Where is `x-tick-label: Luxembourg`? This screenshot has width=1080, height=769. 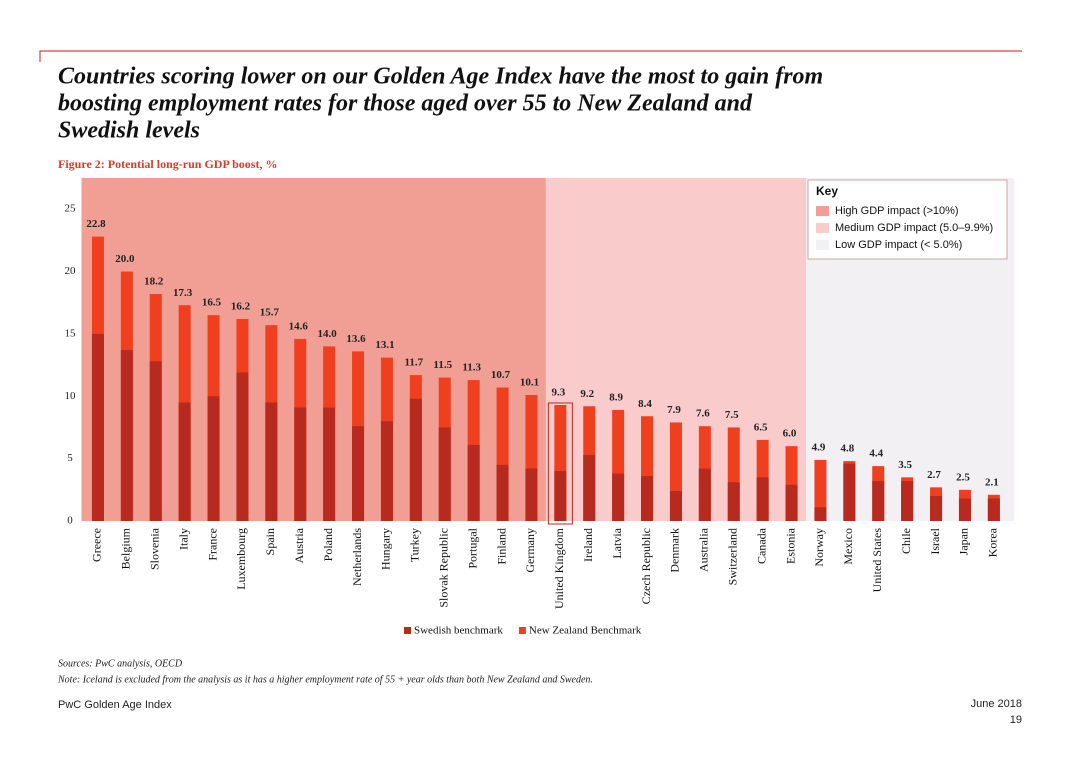 x-tick-label: Luxembourg is located at coordinates (241, 559).